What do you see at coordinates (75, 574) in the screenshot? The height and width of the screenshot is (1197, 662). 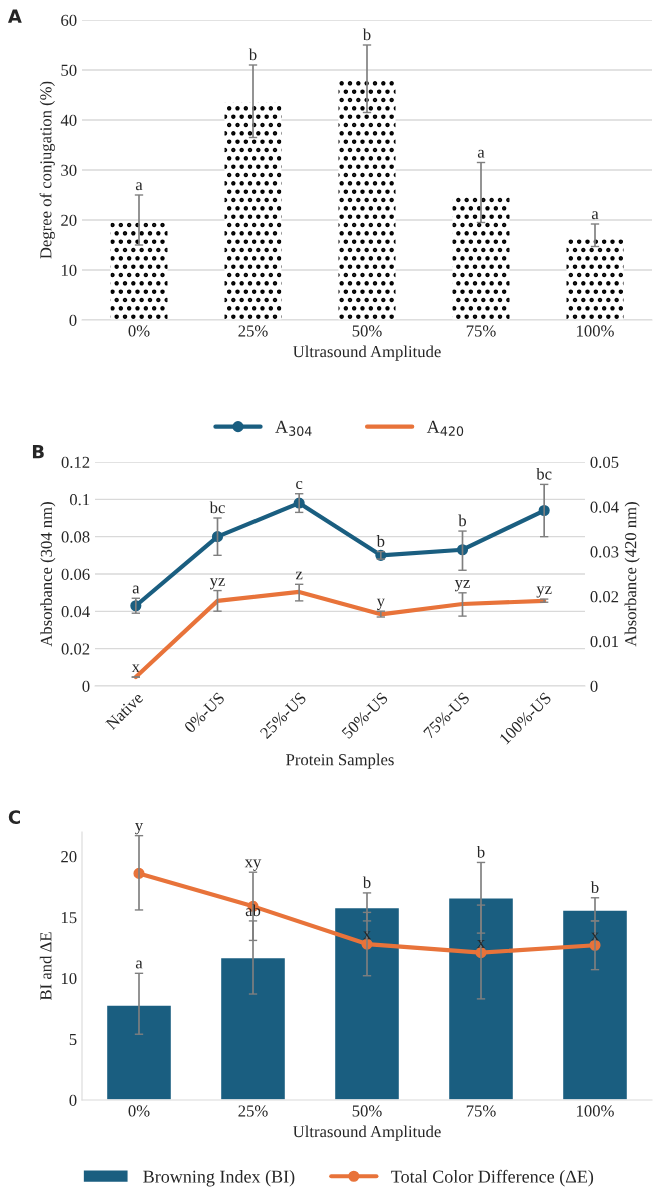 I see `y-tick-label: 0.06` at bounding box center [75, 574].